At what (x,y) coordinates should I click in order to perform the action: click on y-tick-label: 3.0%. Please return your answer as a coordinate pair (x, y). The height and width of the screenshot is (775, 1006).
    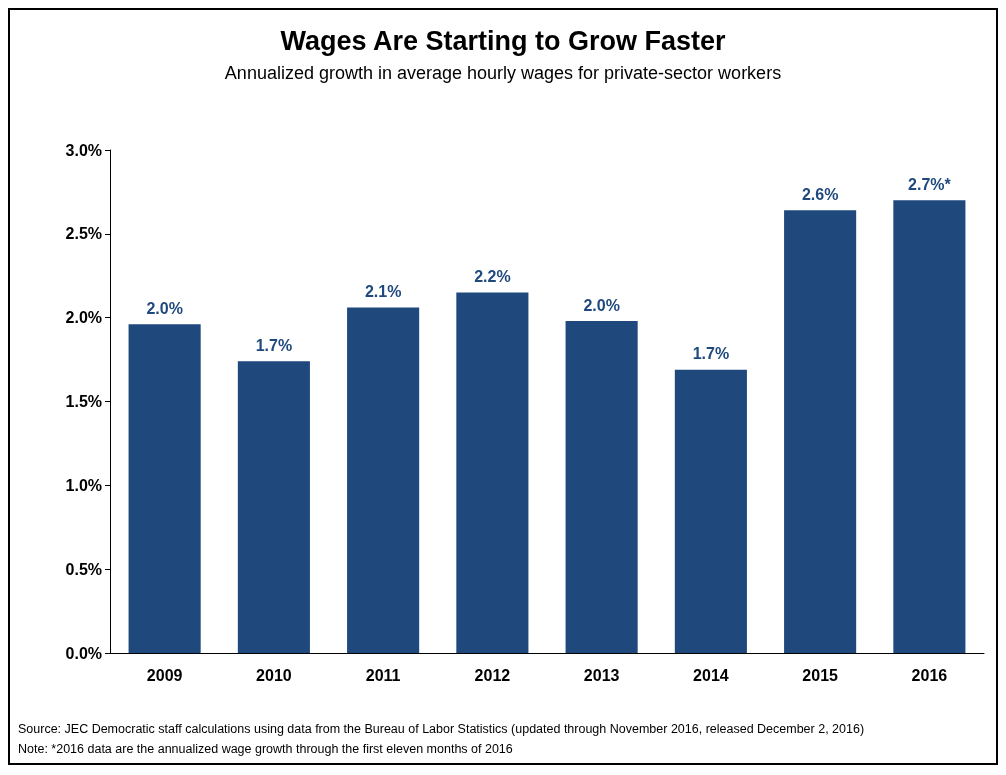
    Looking at the image, I should click on (83, 150).